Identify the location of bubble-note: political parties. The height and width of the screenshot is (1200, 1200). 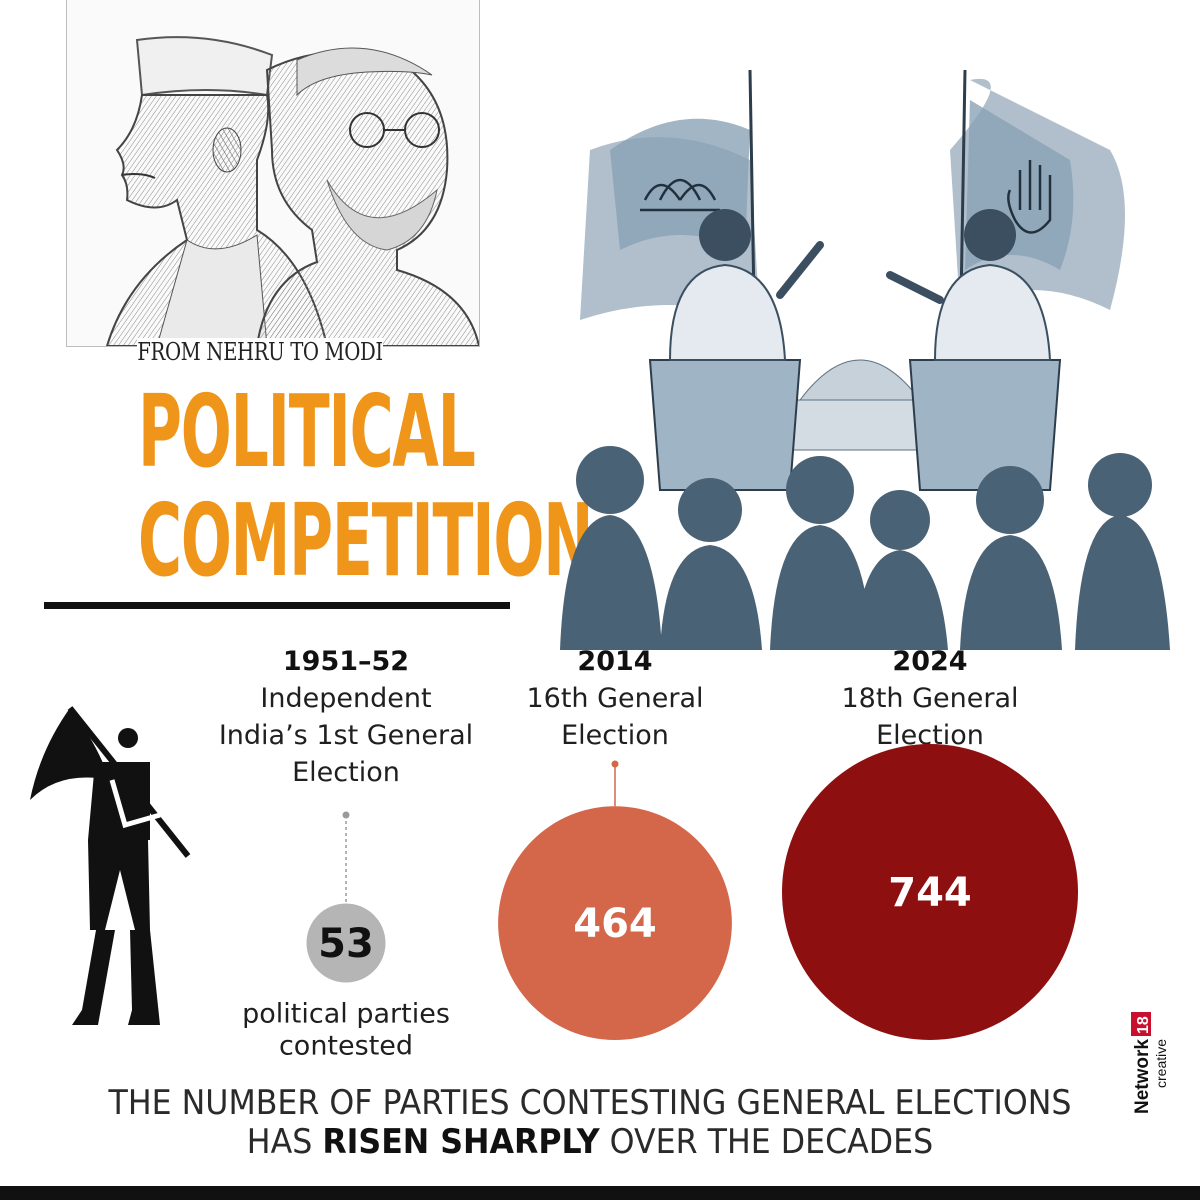
(346, 1014).